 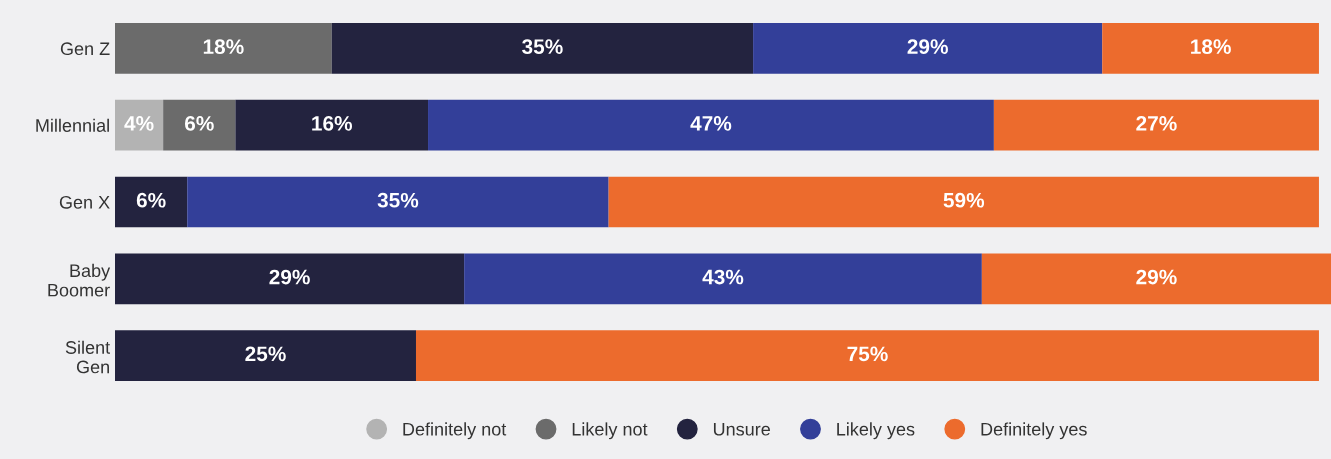 I want to click on y-tick-label: Gen Z, so click(x=85, y=49).